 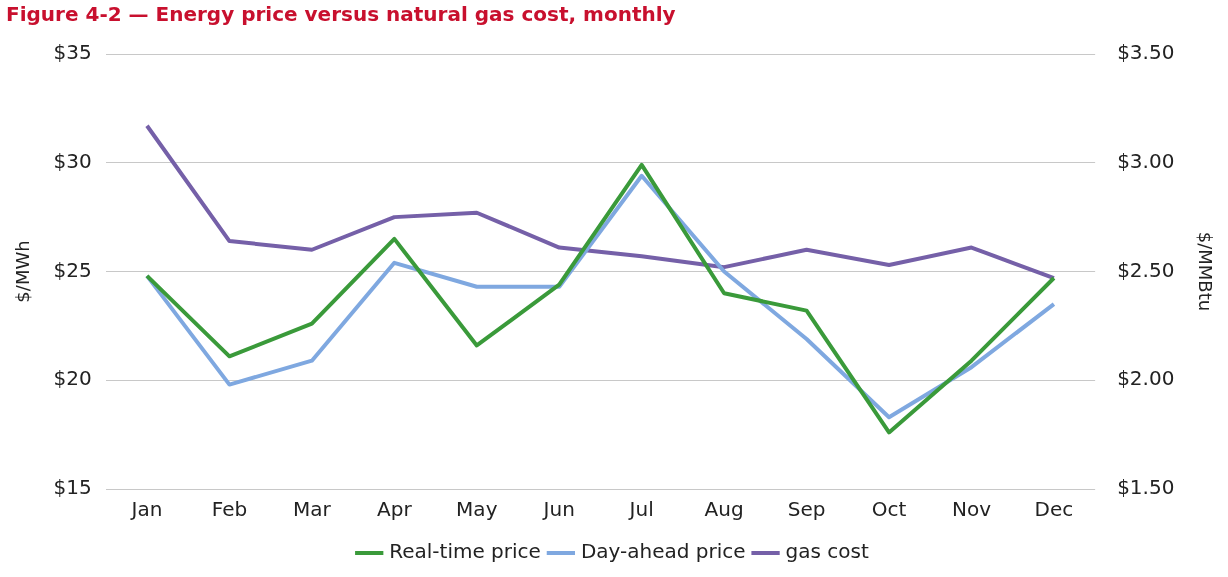 What do you see at coordinates (465, 551) in the screenshot?
I see `legend-label: Real-time price` at bounding box center [465, 551].